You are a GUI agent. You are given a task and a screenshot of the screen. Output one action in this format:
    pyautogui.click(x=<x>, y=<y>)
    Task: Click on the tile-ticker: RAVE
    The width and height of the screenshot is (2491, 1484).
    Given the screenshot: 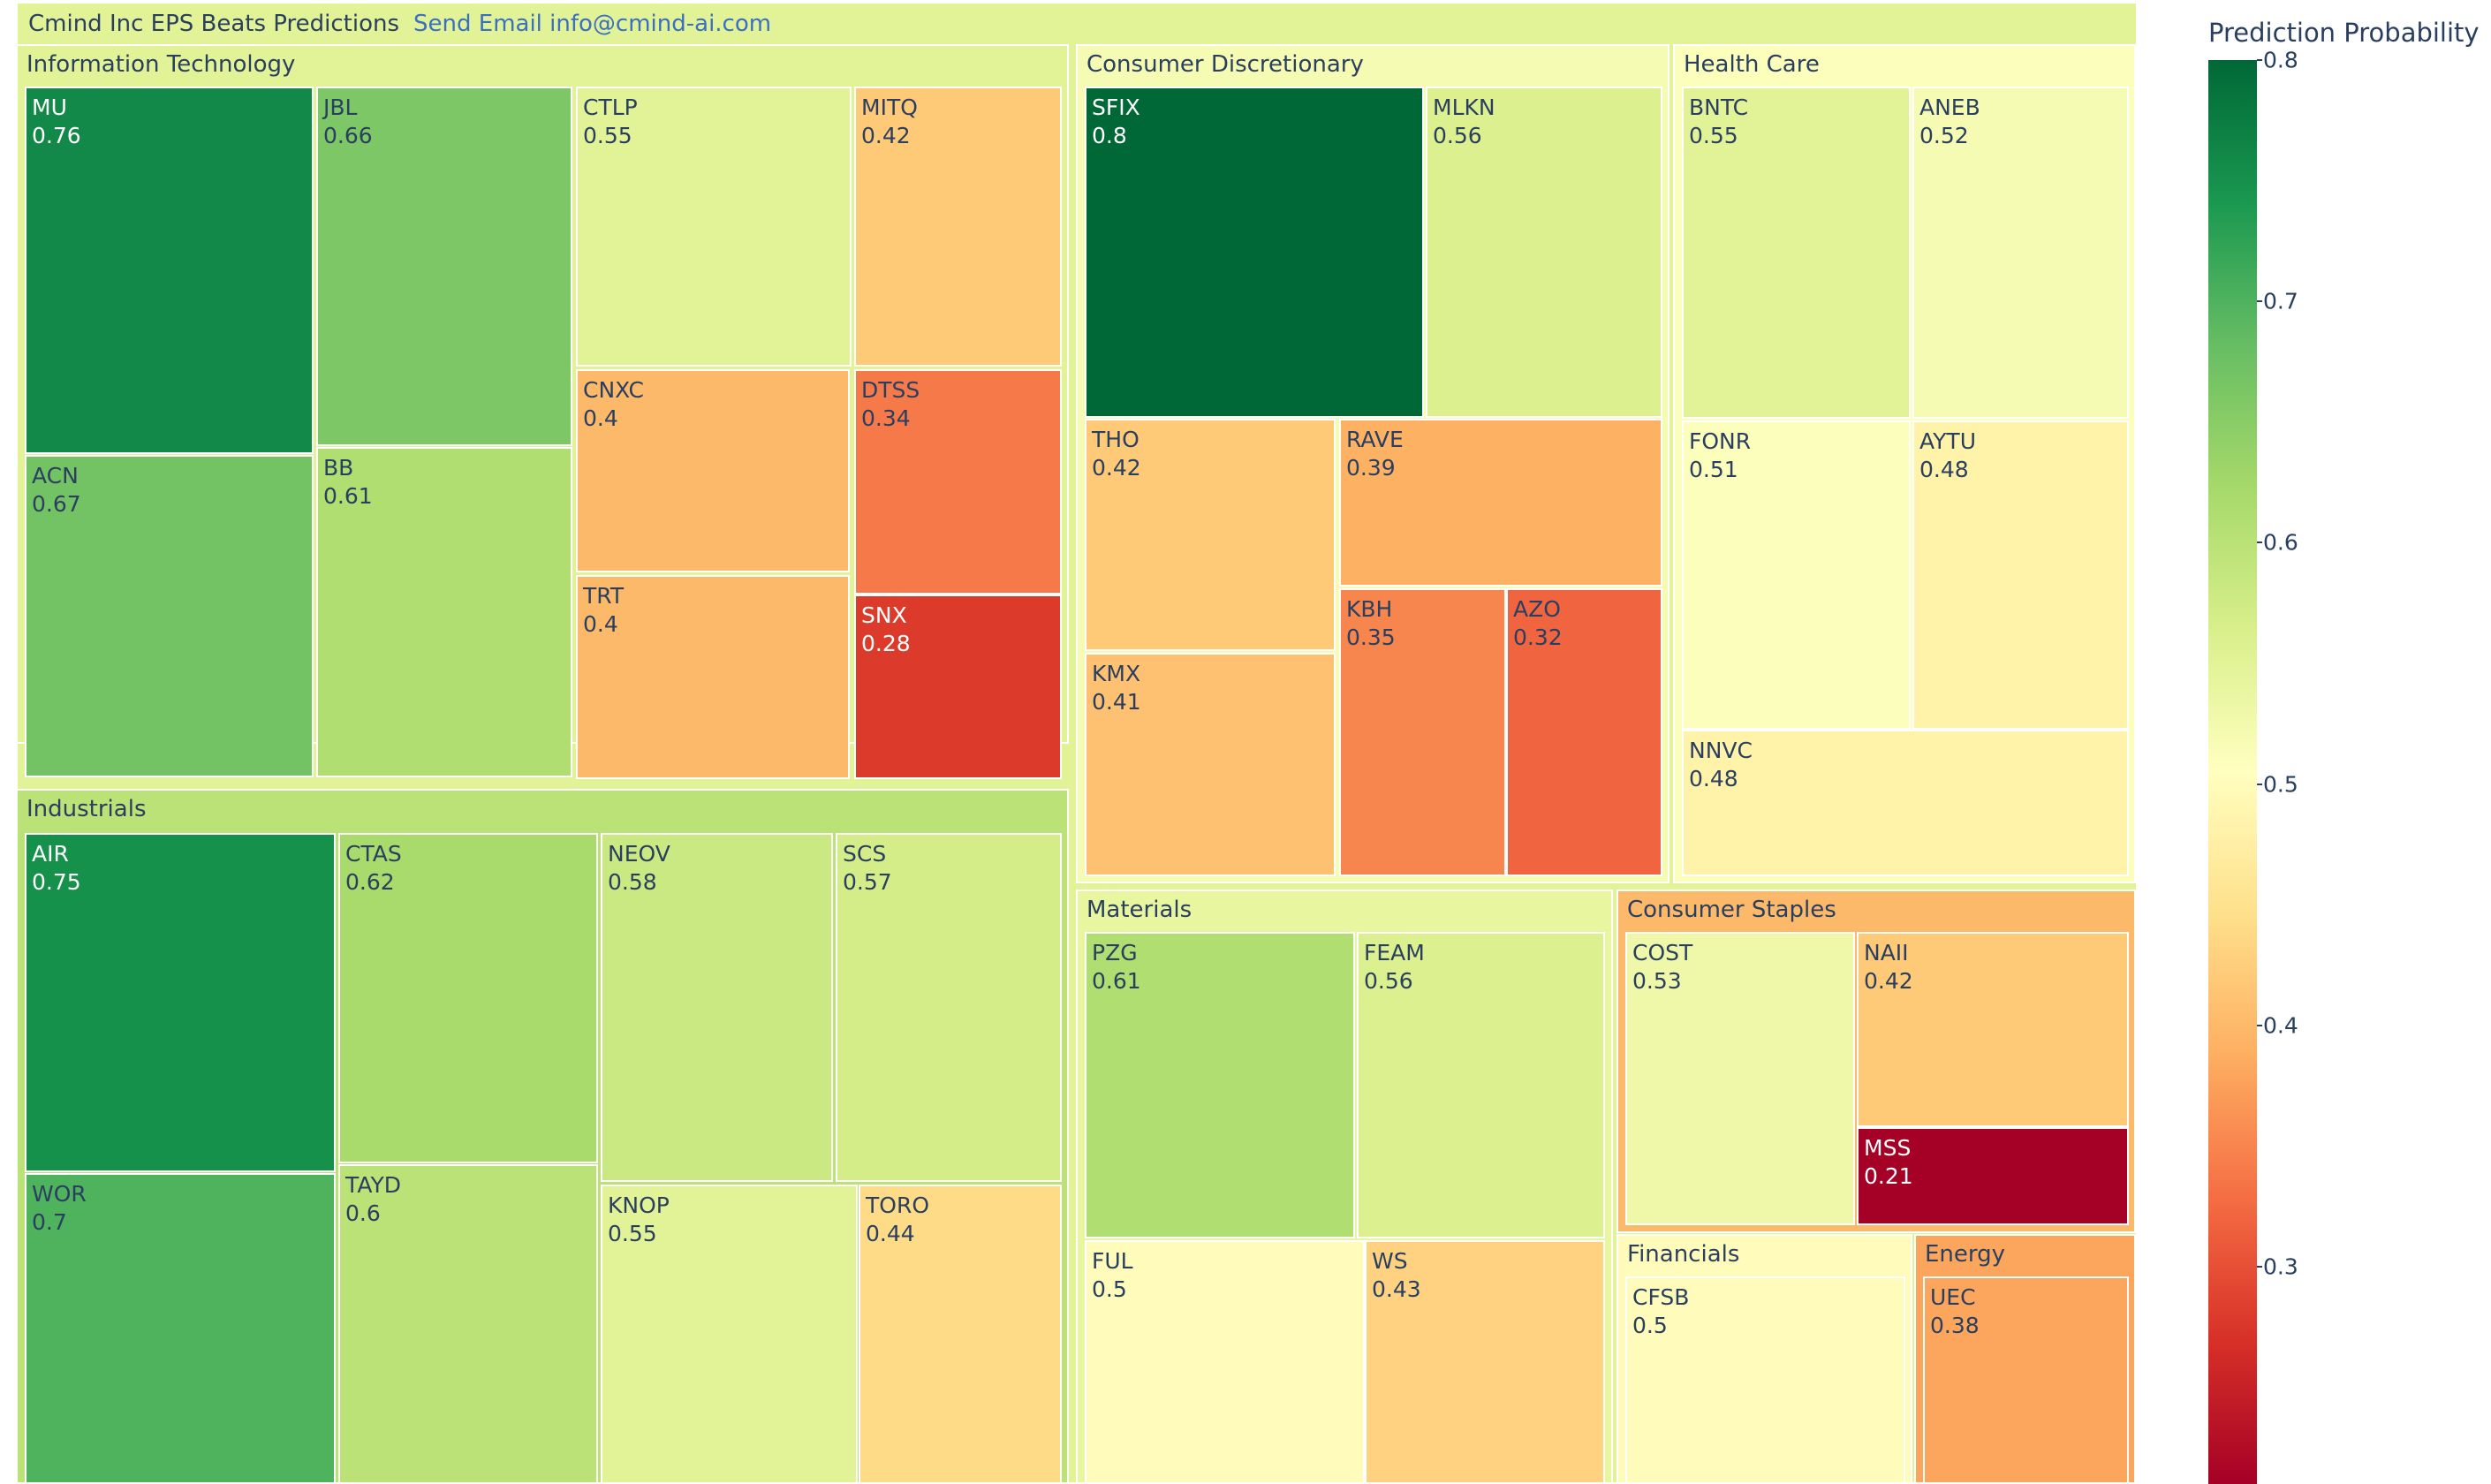 What is the action you would take?
    pyautogui.click(x=1375, y=439)
    